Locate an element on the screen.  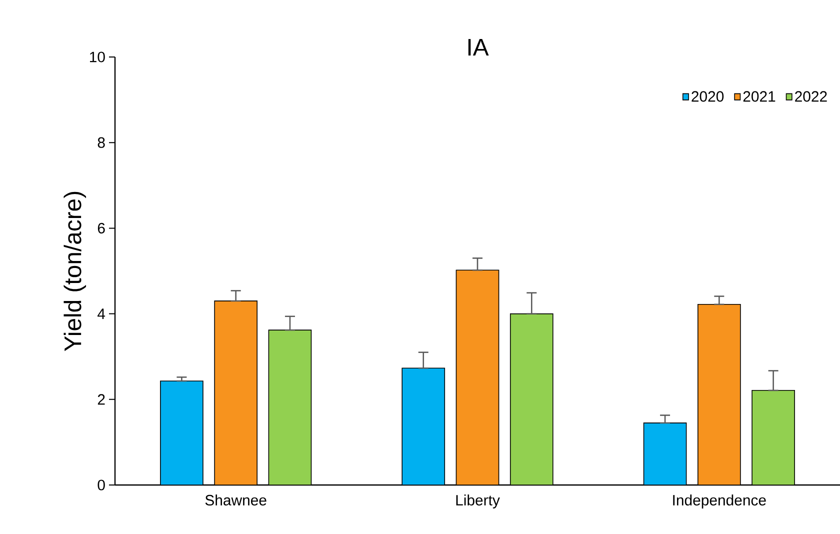
y-tick-label: 4 is located at coordinates (102, 313).